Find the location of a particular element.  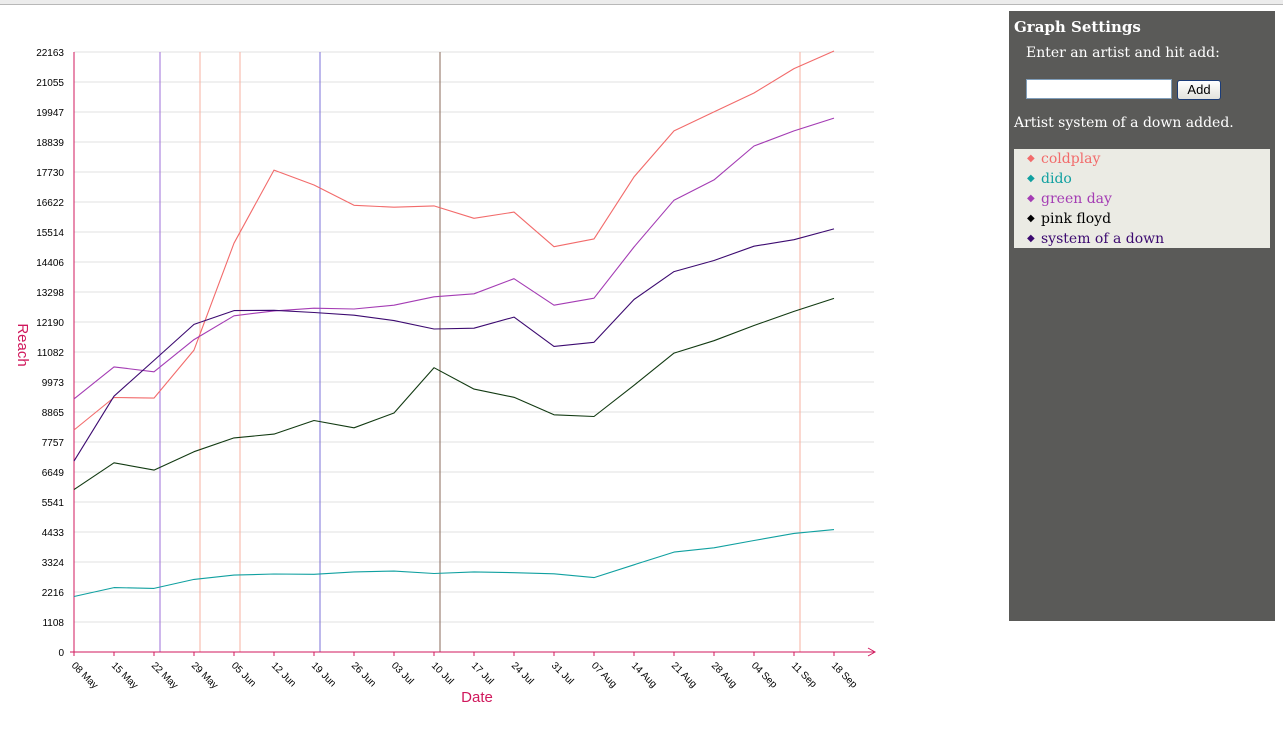

x-tick-label: 24 Jul is located at coordinates (522, 673).